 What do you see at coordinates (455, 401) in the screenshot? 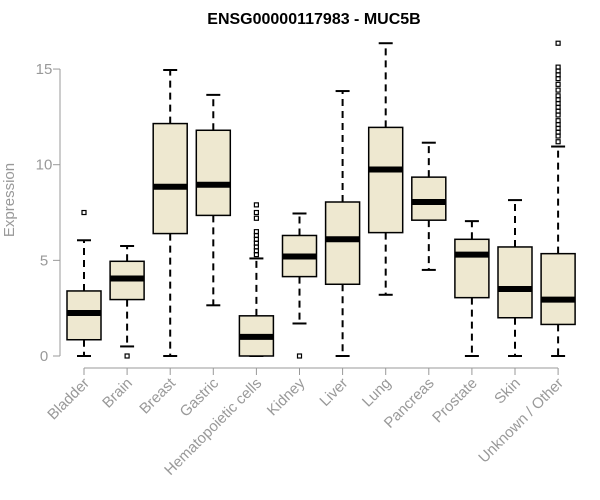
I see `x-tick-label: Prostate` at bounding box center [455, 401].